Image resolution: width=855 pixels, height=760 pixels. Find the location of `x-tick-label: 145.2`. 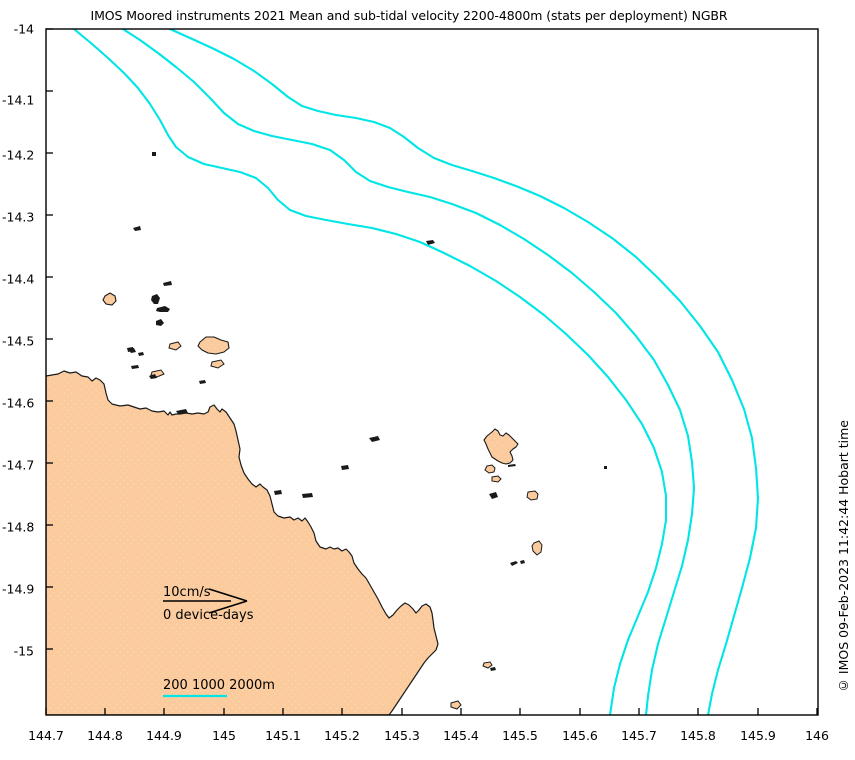

x-tick-label: 145.2 is located at coordinates (342, 735).